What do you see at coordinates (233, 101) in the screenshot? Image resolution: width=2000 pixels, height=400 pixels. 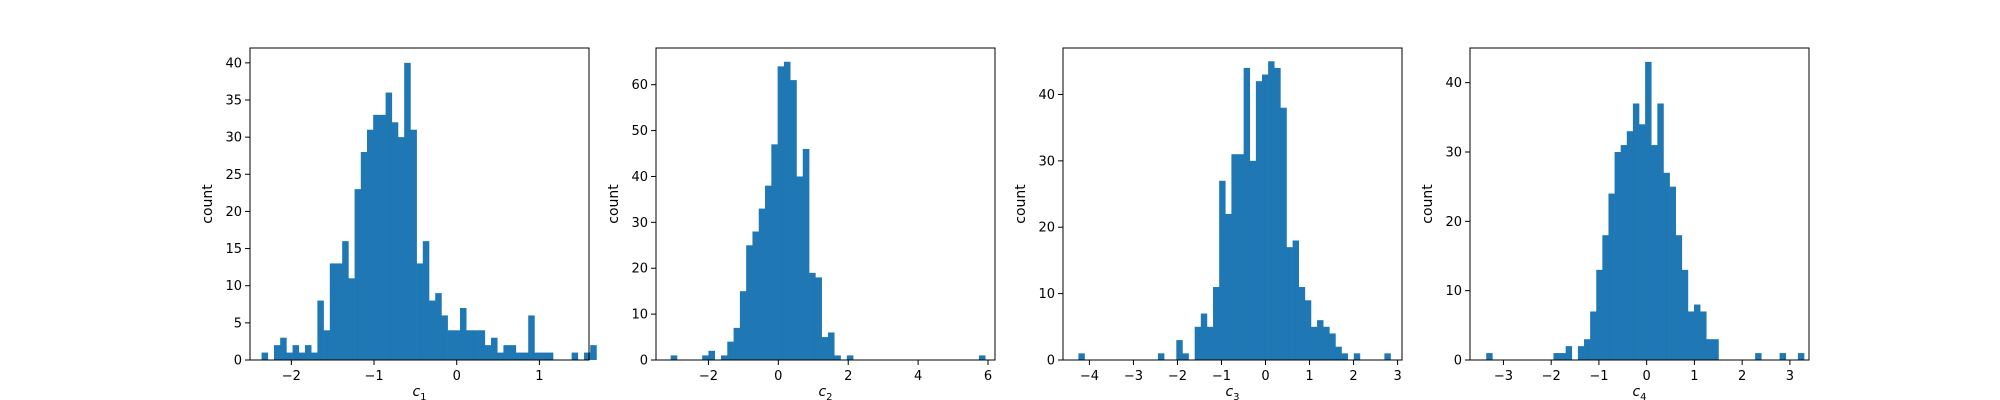 I see `y-tick-label: 35` at bounding box center [233, 101].